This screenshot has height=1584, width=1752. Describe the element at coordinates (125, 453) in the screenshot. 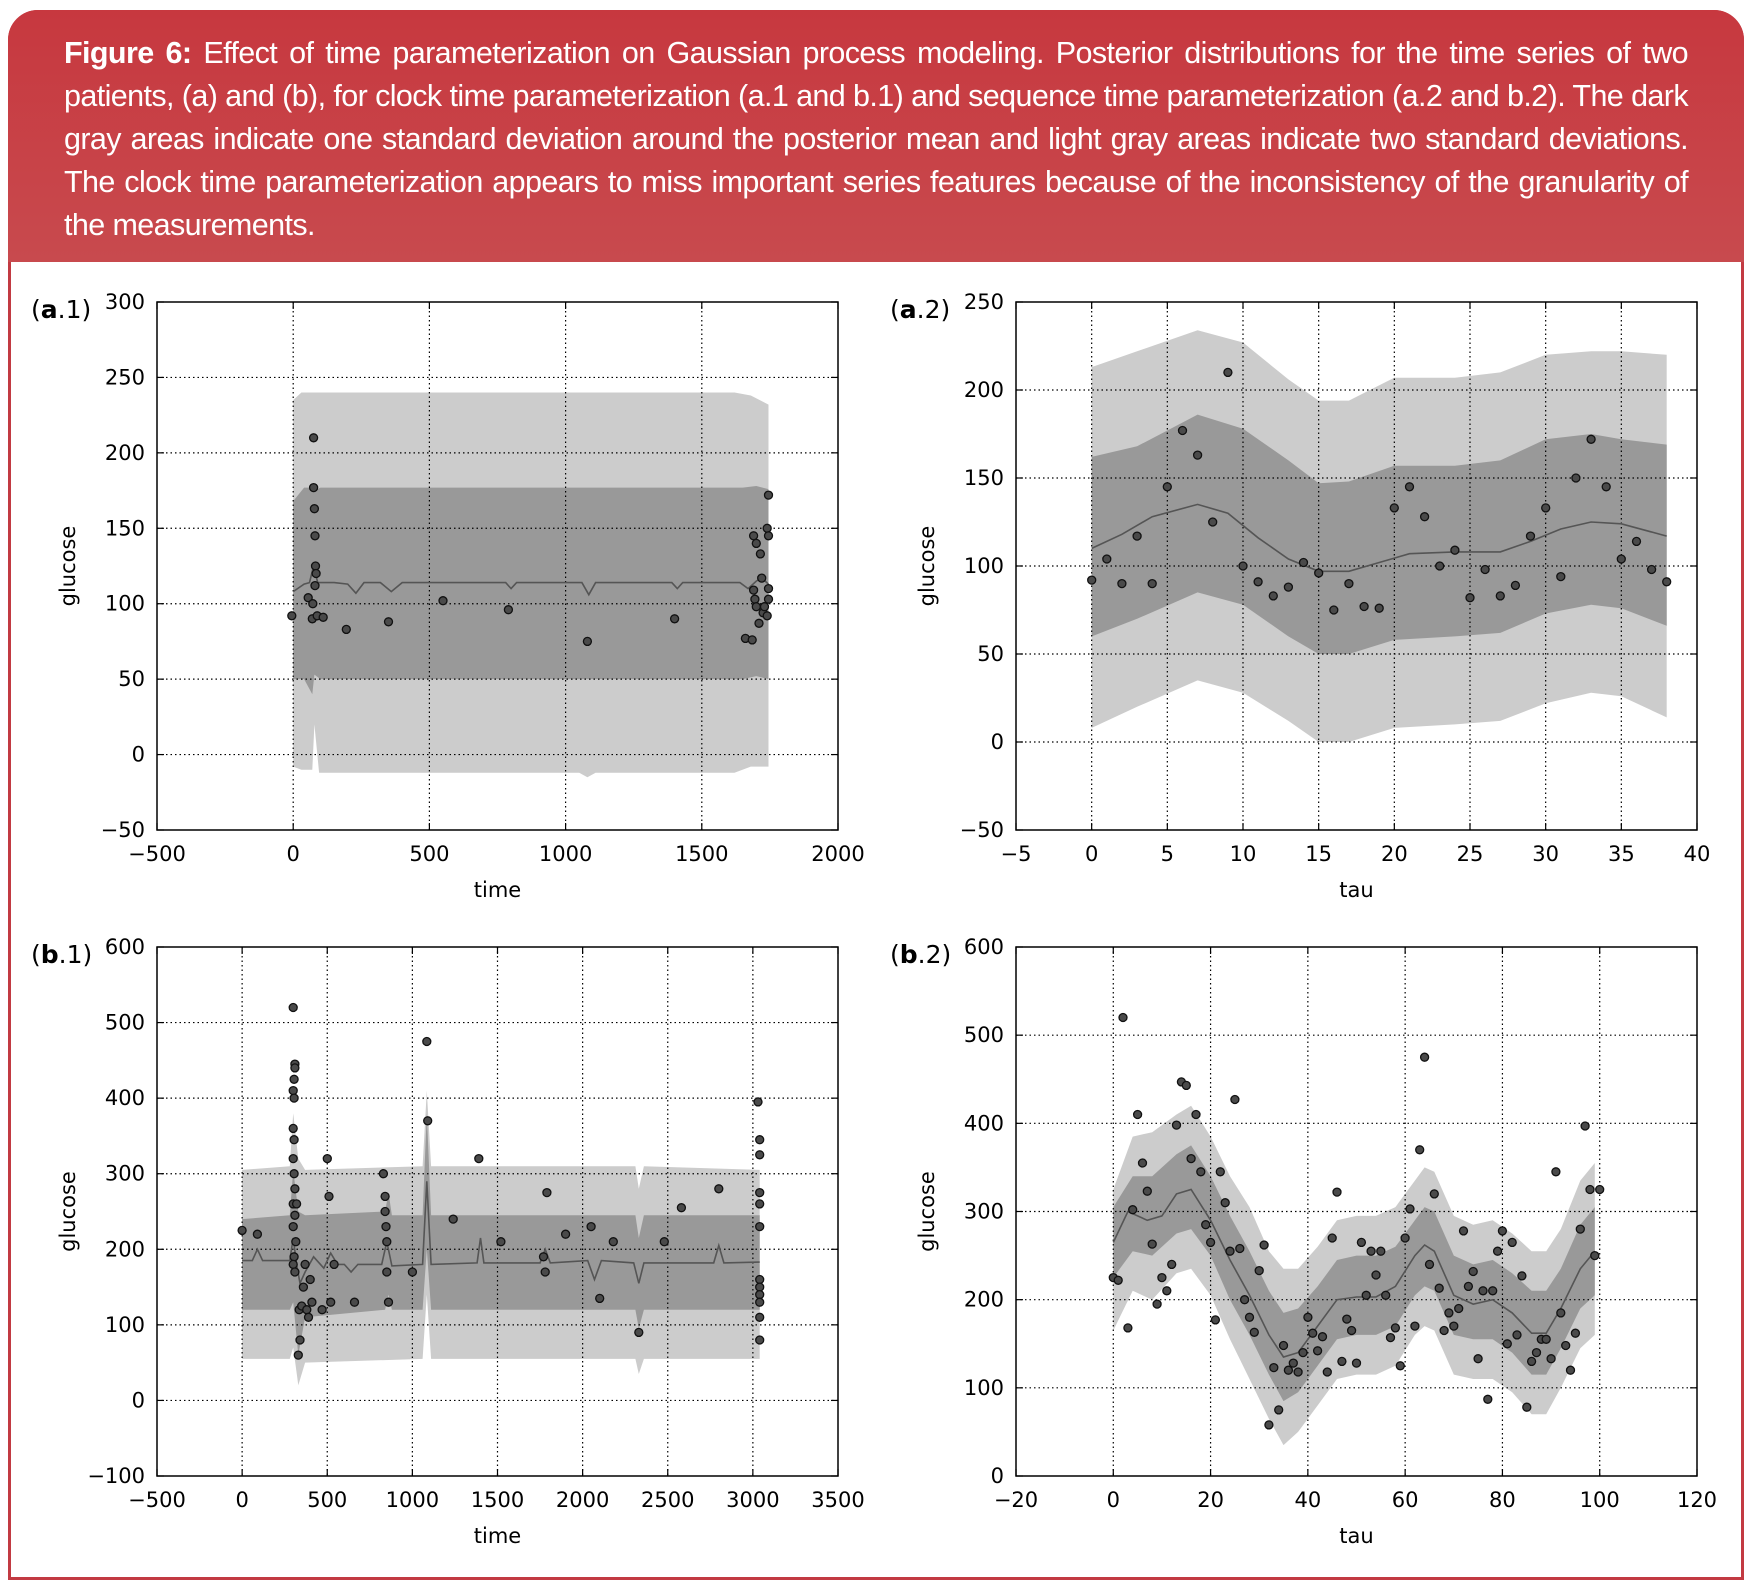

I see `y-tick-label: 200` at that location.